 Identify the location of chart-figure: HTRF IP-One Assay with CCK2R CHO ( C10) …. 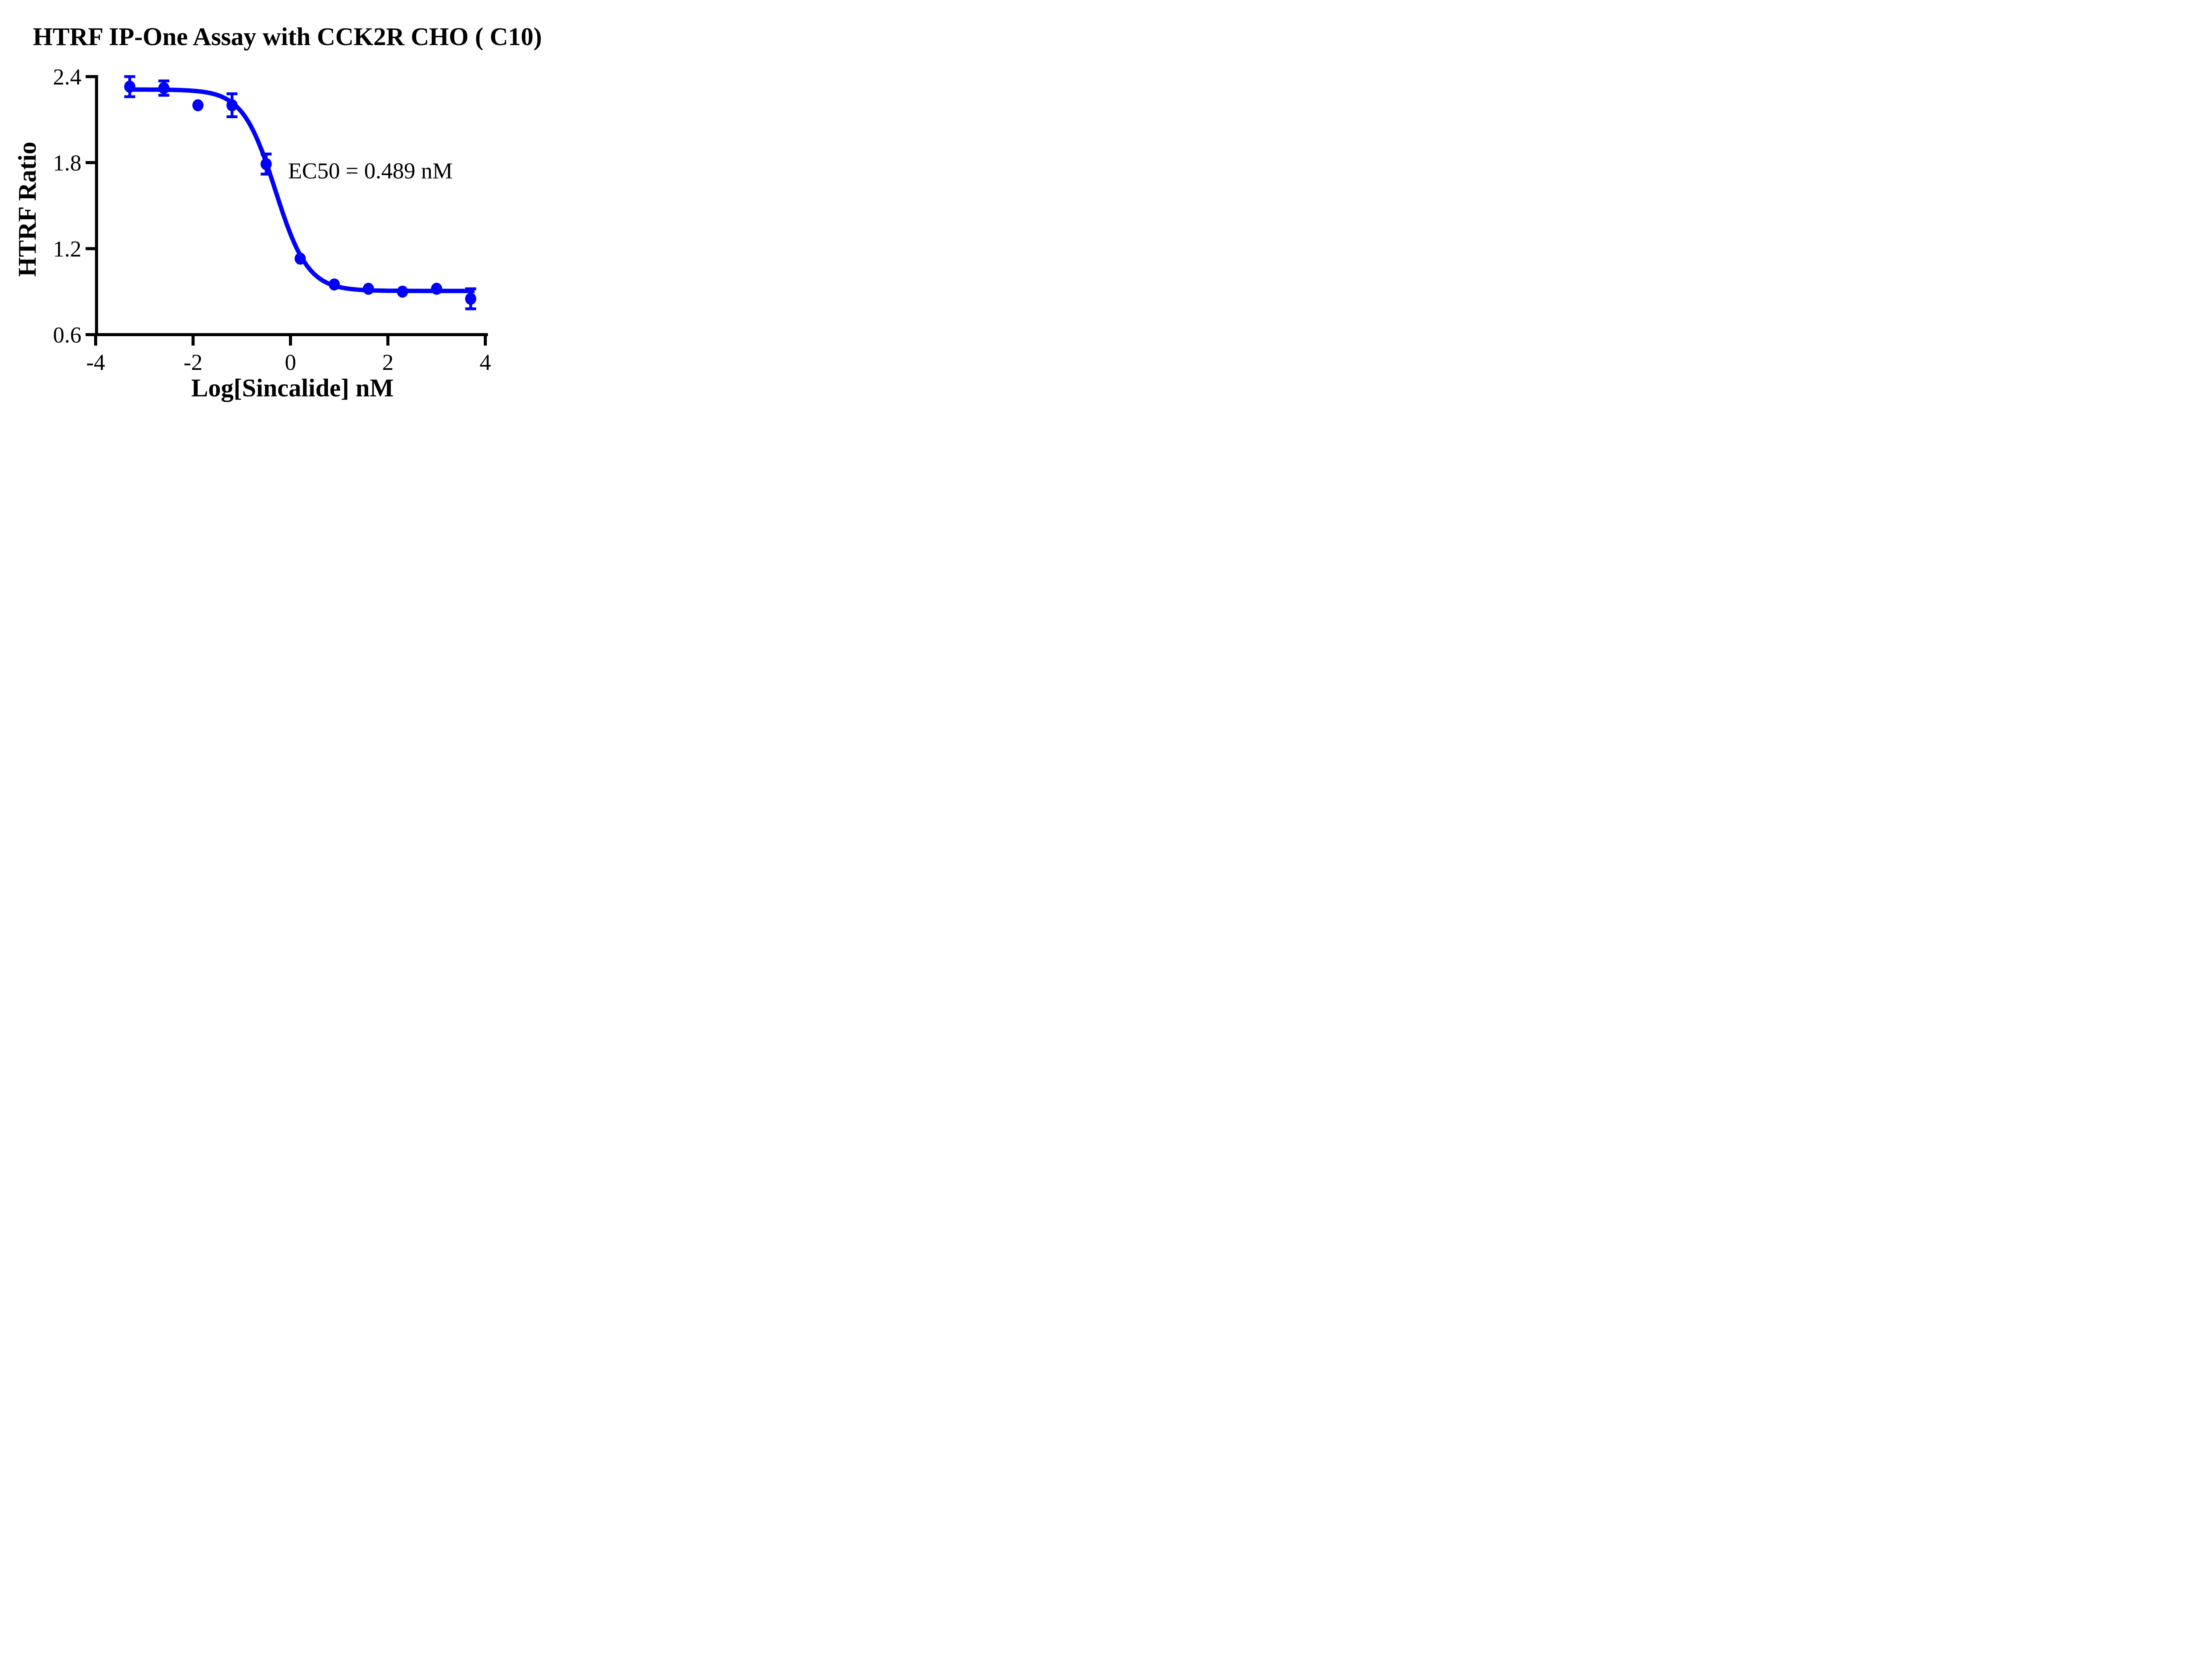
(288, 210).